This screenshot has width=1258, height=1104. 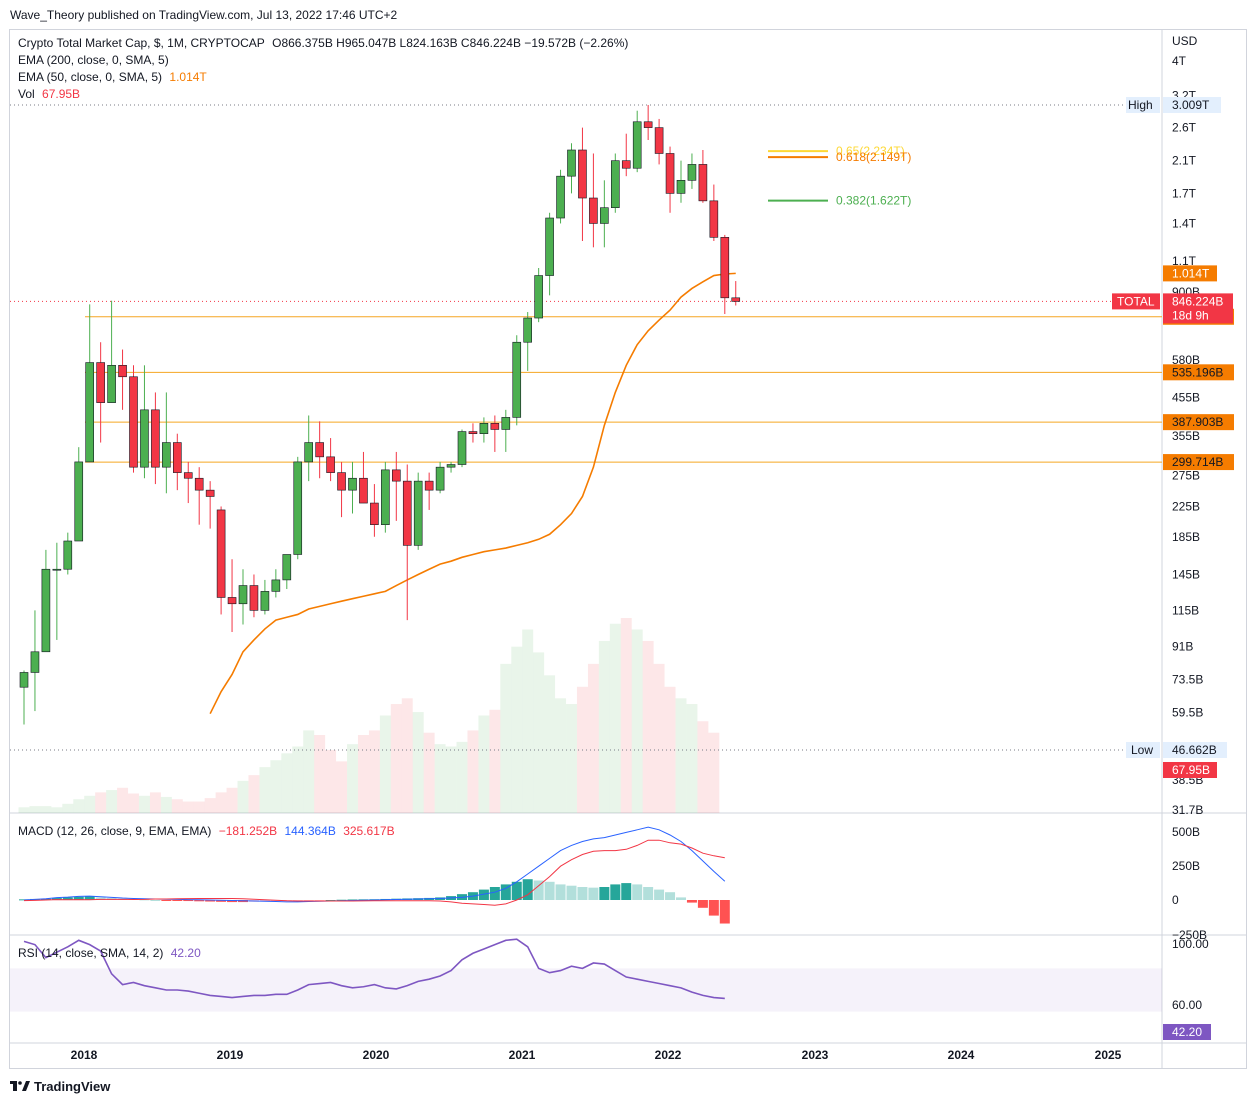 What do you see at coordinates (20, 1085) in the screenshot?
I see `tradingview-logo-icon` at bounding box center [20, 1085].